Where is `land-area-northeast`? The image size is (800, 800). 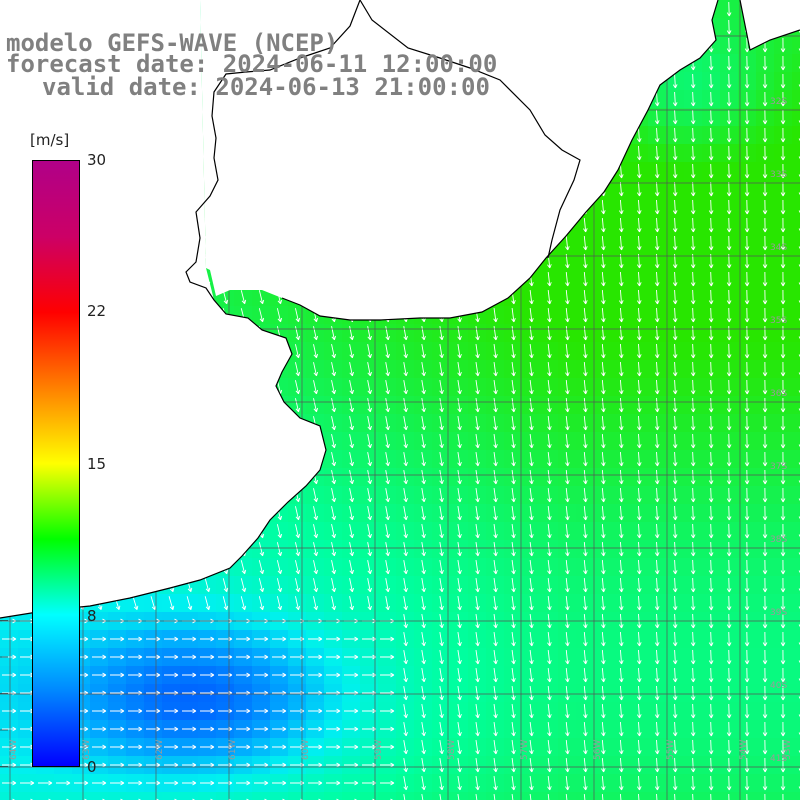 land-area-northeast is located at coordinates (770, 25).